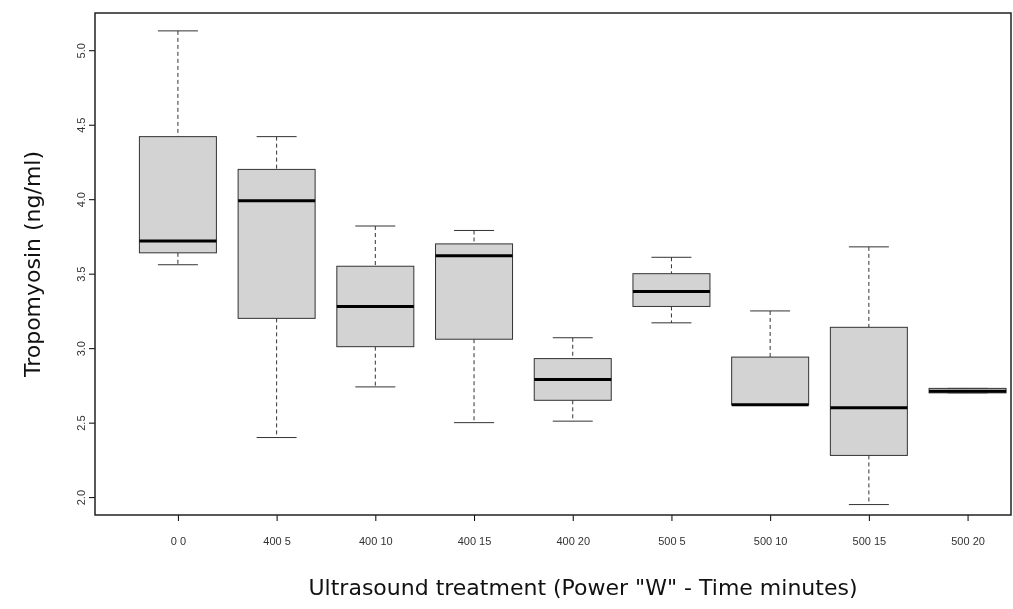 The height and width of the screenshot is (609, 1013). Describe the element at coordinates (80, 423) in the screenshot. I see `y-tick-label: 2.5` at that location.